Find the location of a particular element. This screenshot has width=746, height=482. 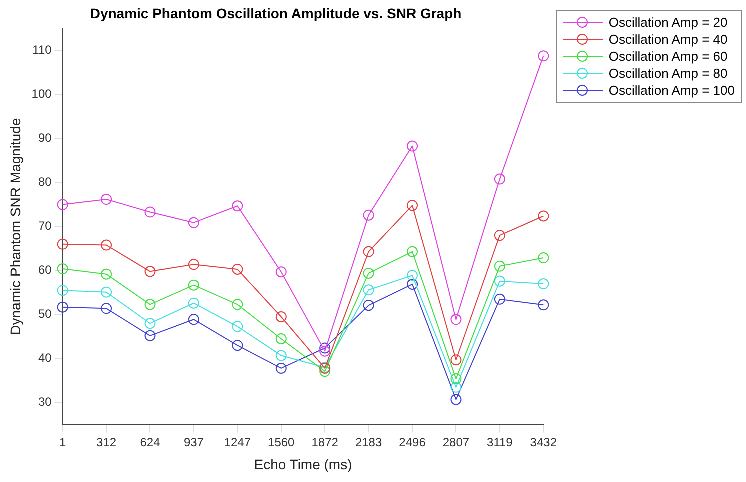

x-tick-label: 937 is located at coordinates (194, 442).